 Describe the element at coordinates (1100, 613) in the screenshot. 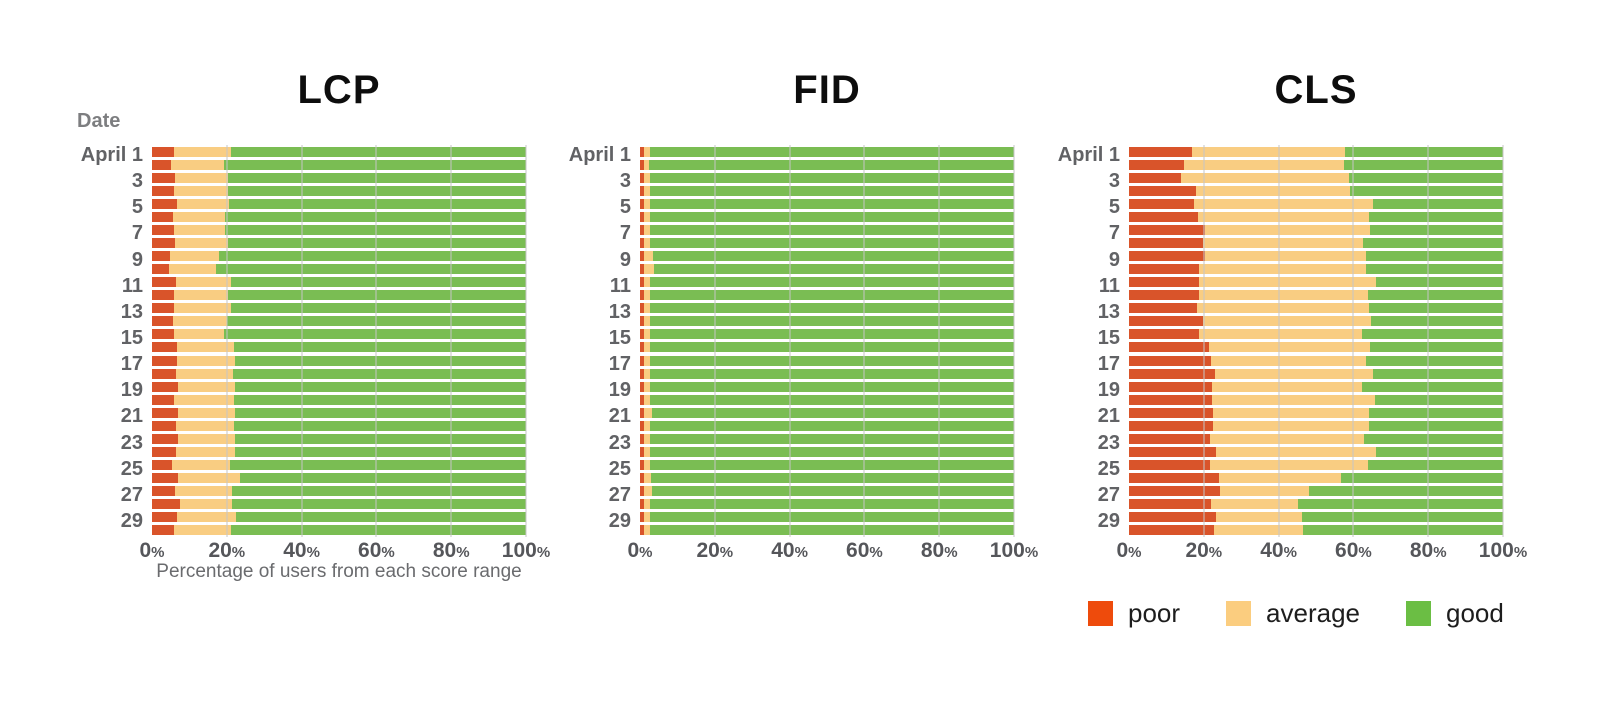

I see `poor-swatch-icon` at that location.